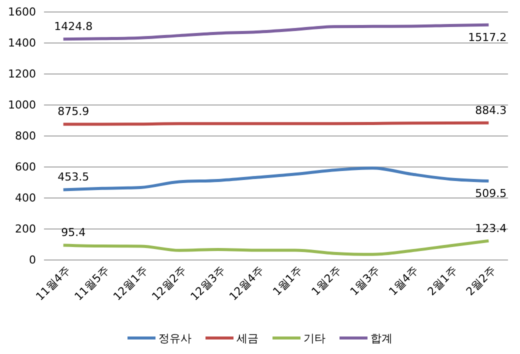 The image size is (520, 354). What do you see at coordinates (22, 12) in the screenshot?
I see `y-tick-label: 1600` at bounding box center [22, 12].